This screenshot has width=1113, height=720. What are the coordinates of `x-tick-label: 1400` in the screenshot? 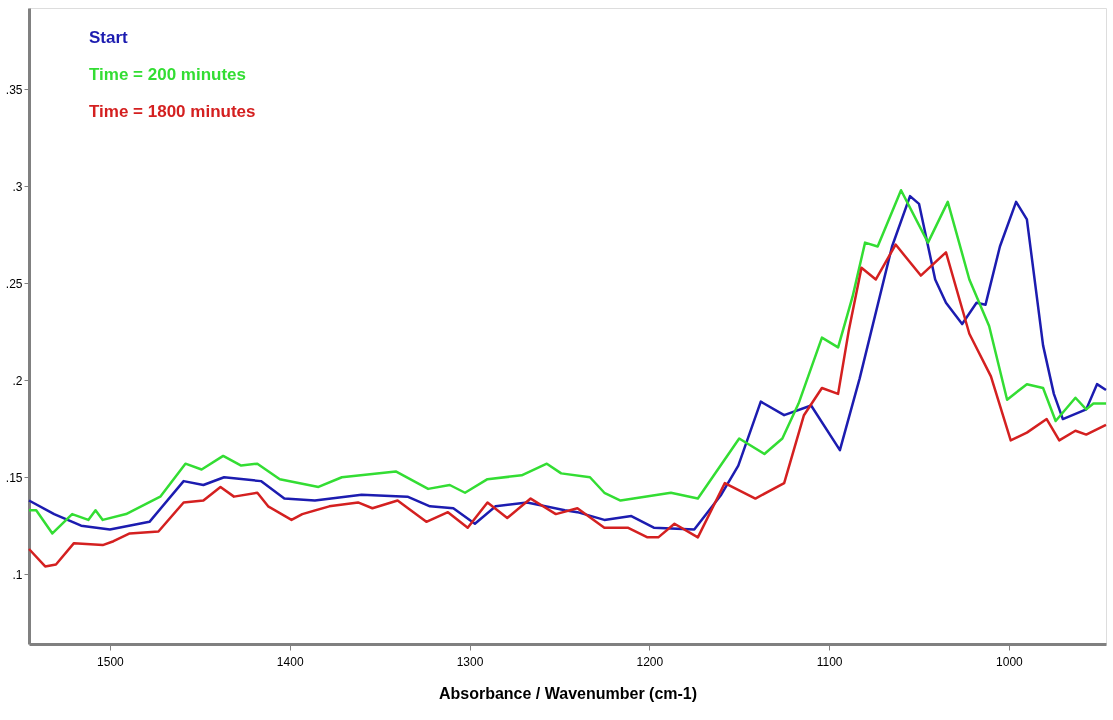 It's located at (290, 661).